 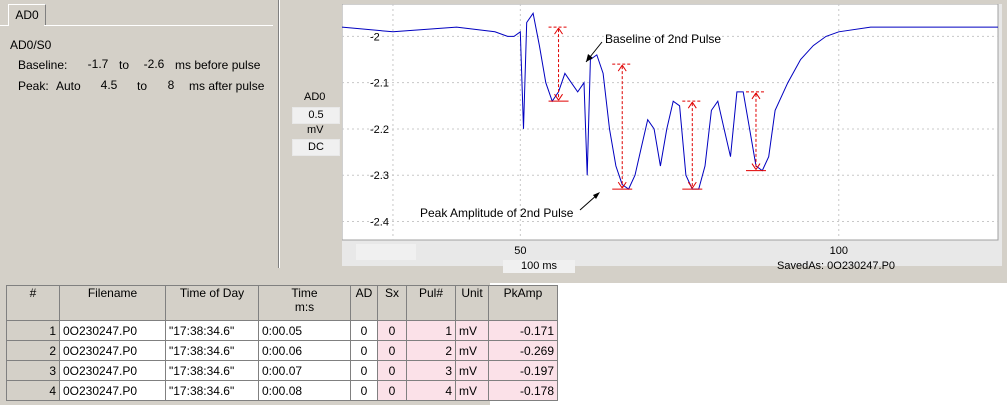 I want to click on column-header-label: Unit, so click(x=472, y=293).